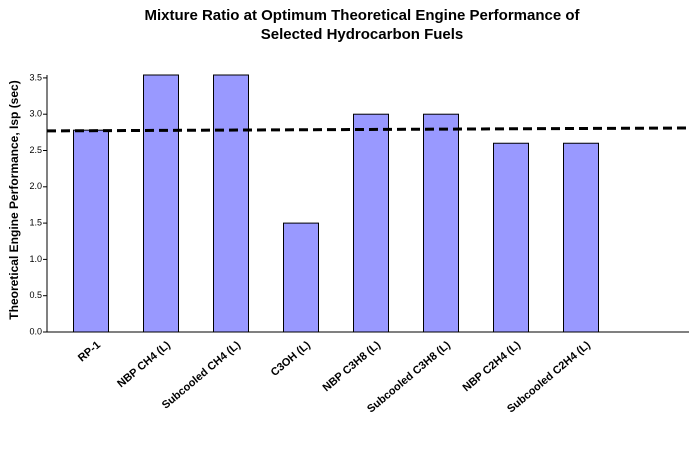 The width and height of the screenshot is (689, 457). Describe the element at coordinates (35, 222) in the screenshot. I see `y-tick-label: 1.5` at that location.